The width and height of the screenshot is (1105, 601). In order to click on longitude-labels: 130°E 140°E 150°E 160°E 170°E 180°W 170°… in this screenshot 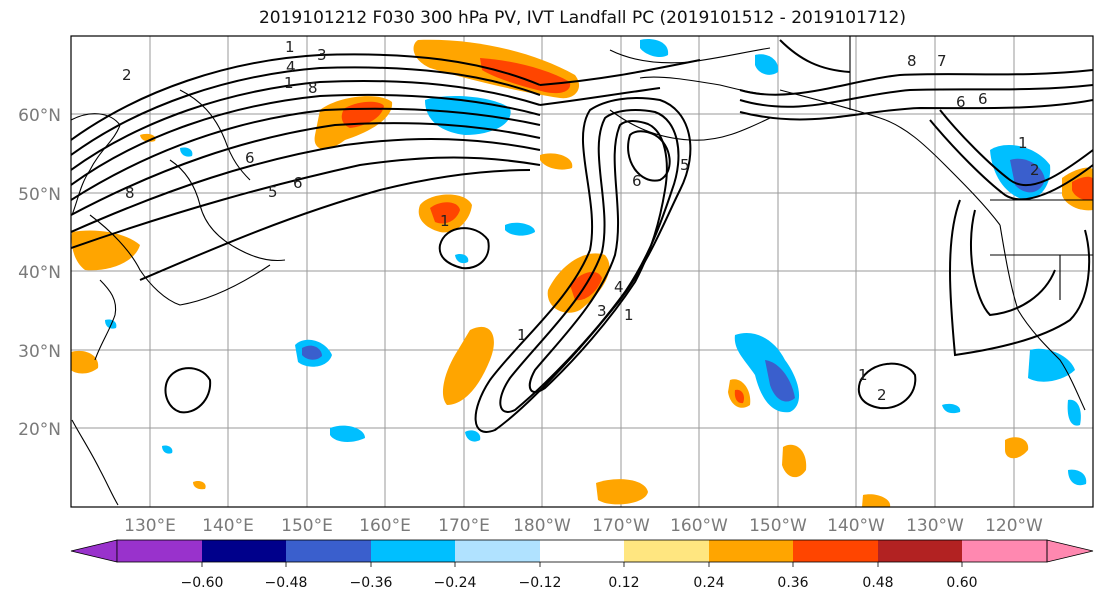, I will do `click(583, 526)`.